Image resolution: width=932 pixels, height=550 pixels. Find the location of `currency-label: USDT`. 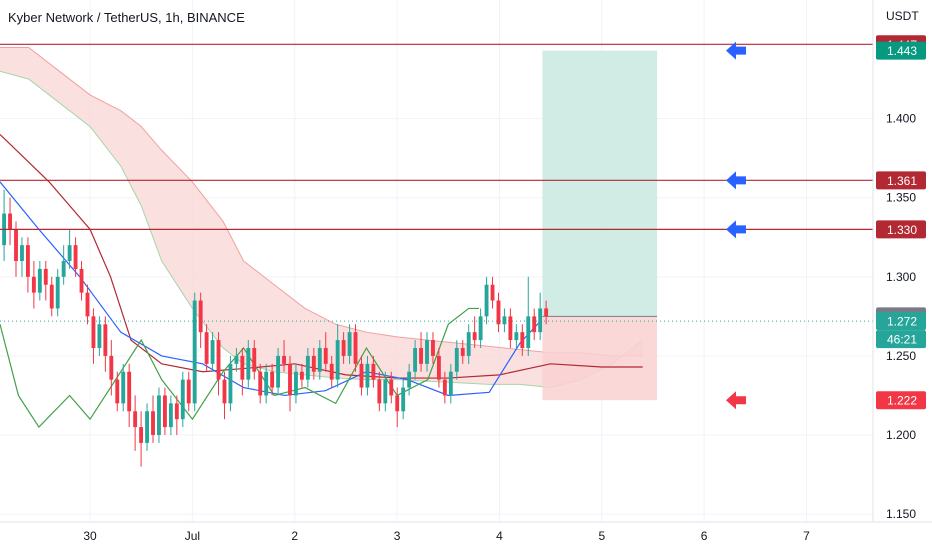

currency-label: USDT is located at coordinates (902, 16).